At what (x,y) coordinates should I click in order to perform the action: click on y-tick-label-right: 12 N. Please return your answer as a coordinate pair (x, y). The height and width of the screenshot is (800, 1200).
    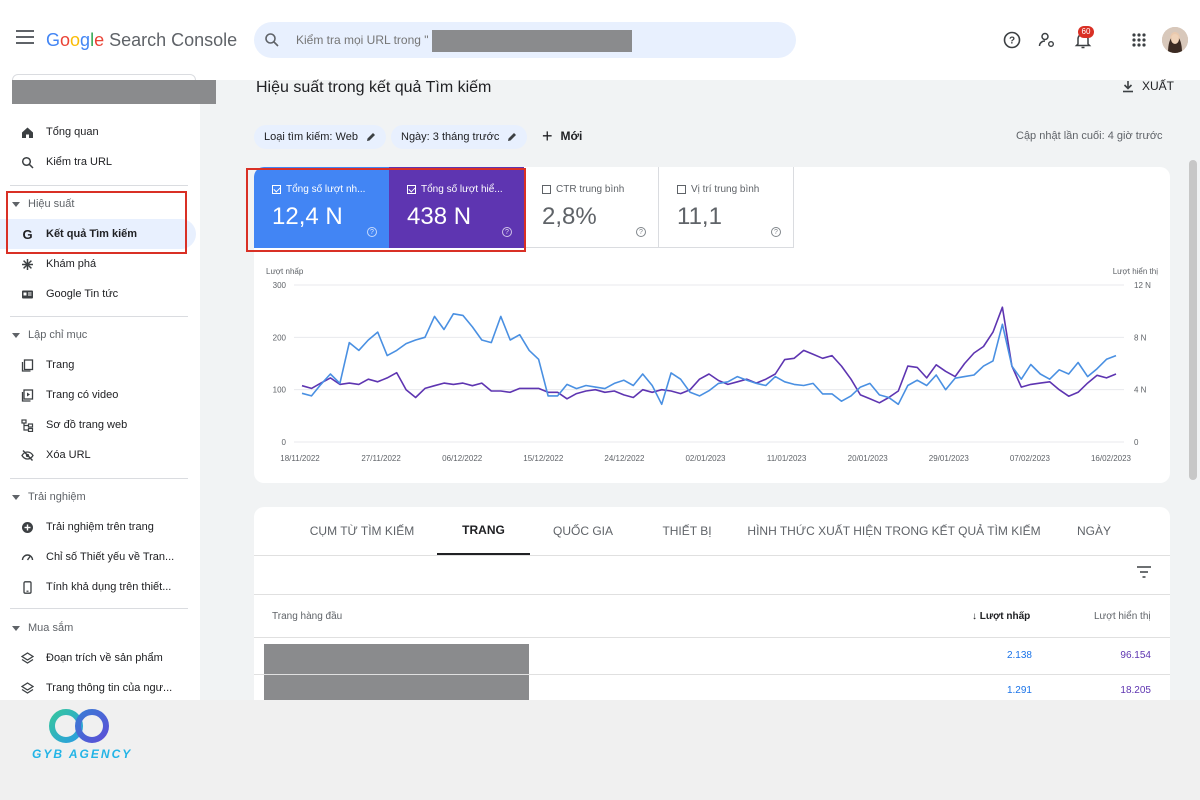
    Looking at the image, I should click on (1142, 285).